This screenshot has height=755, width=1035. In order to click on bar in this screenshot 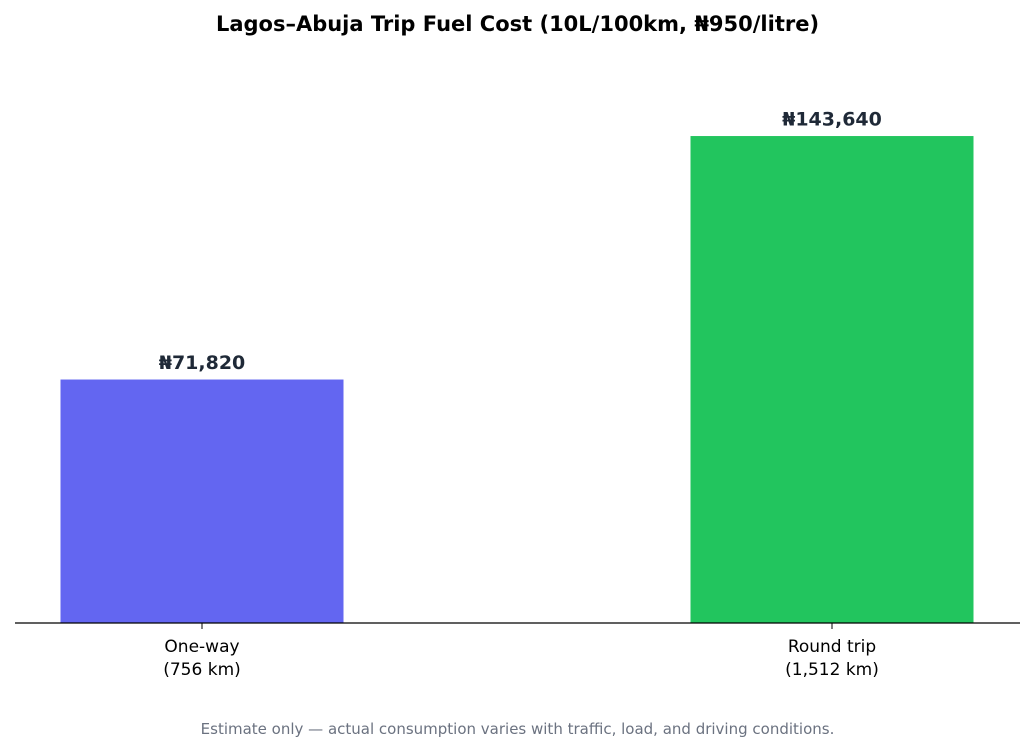, I will do `click(202, 501)`.